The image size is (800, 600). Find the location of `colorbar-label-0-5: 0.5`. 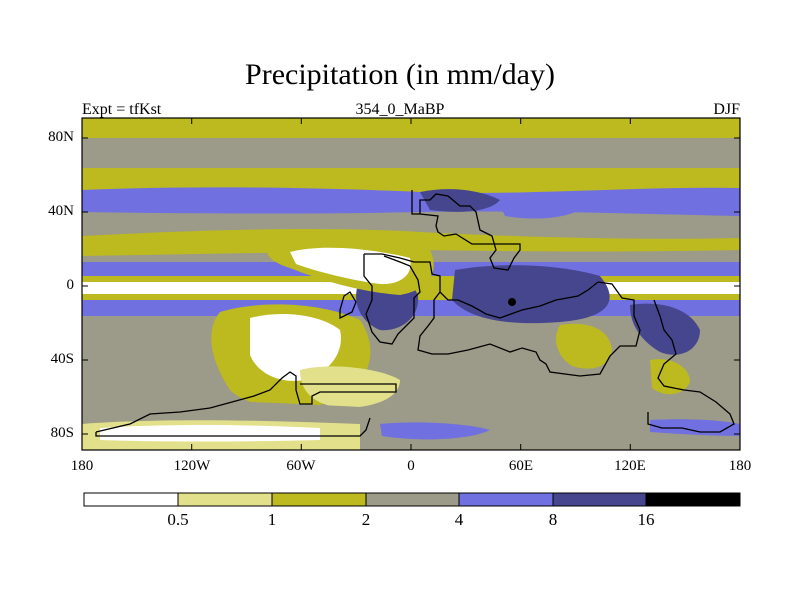

colorbar-label-0-5: 0.5 is located at coordinates (178, 519).